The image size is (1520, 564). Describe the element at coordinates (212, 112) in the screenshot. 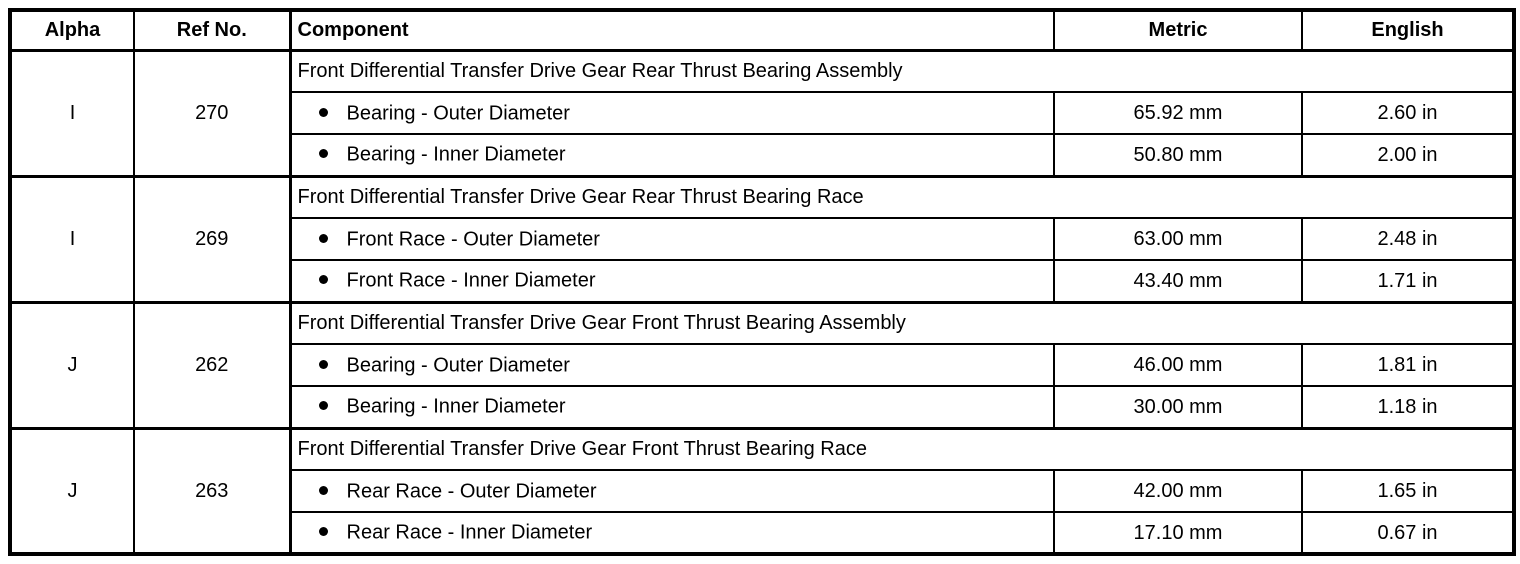

I see `ref-no-cell: 270` at that location.